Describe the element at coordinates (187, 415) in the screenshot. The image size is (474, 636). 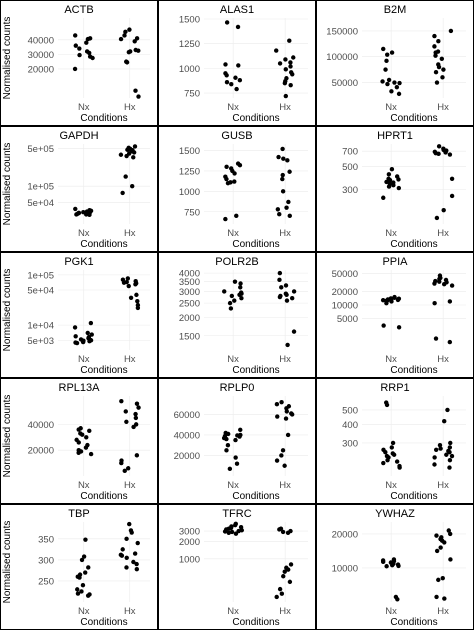
I see `y-tick-label: 60000` at that location.